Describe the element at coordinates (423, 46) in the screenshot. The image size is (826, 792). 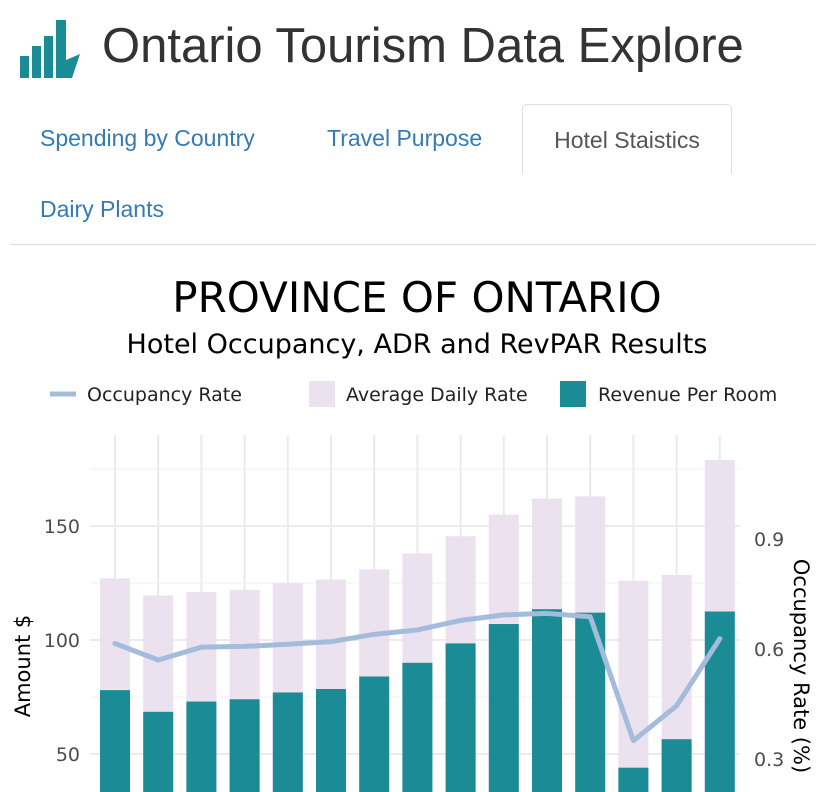
I see `app-title: Ontario Tourism Data Explore` at that location.